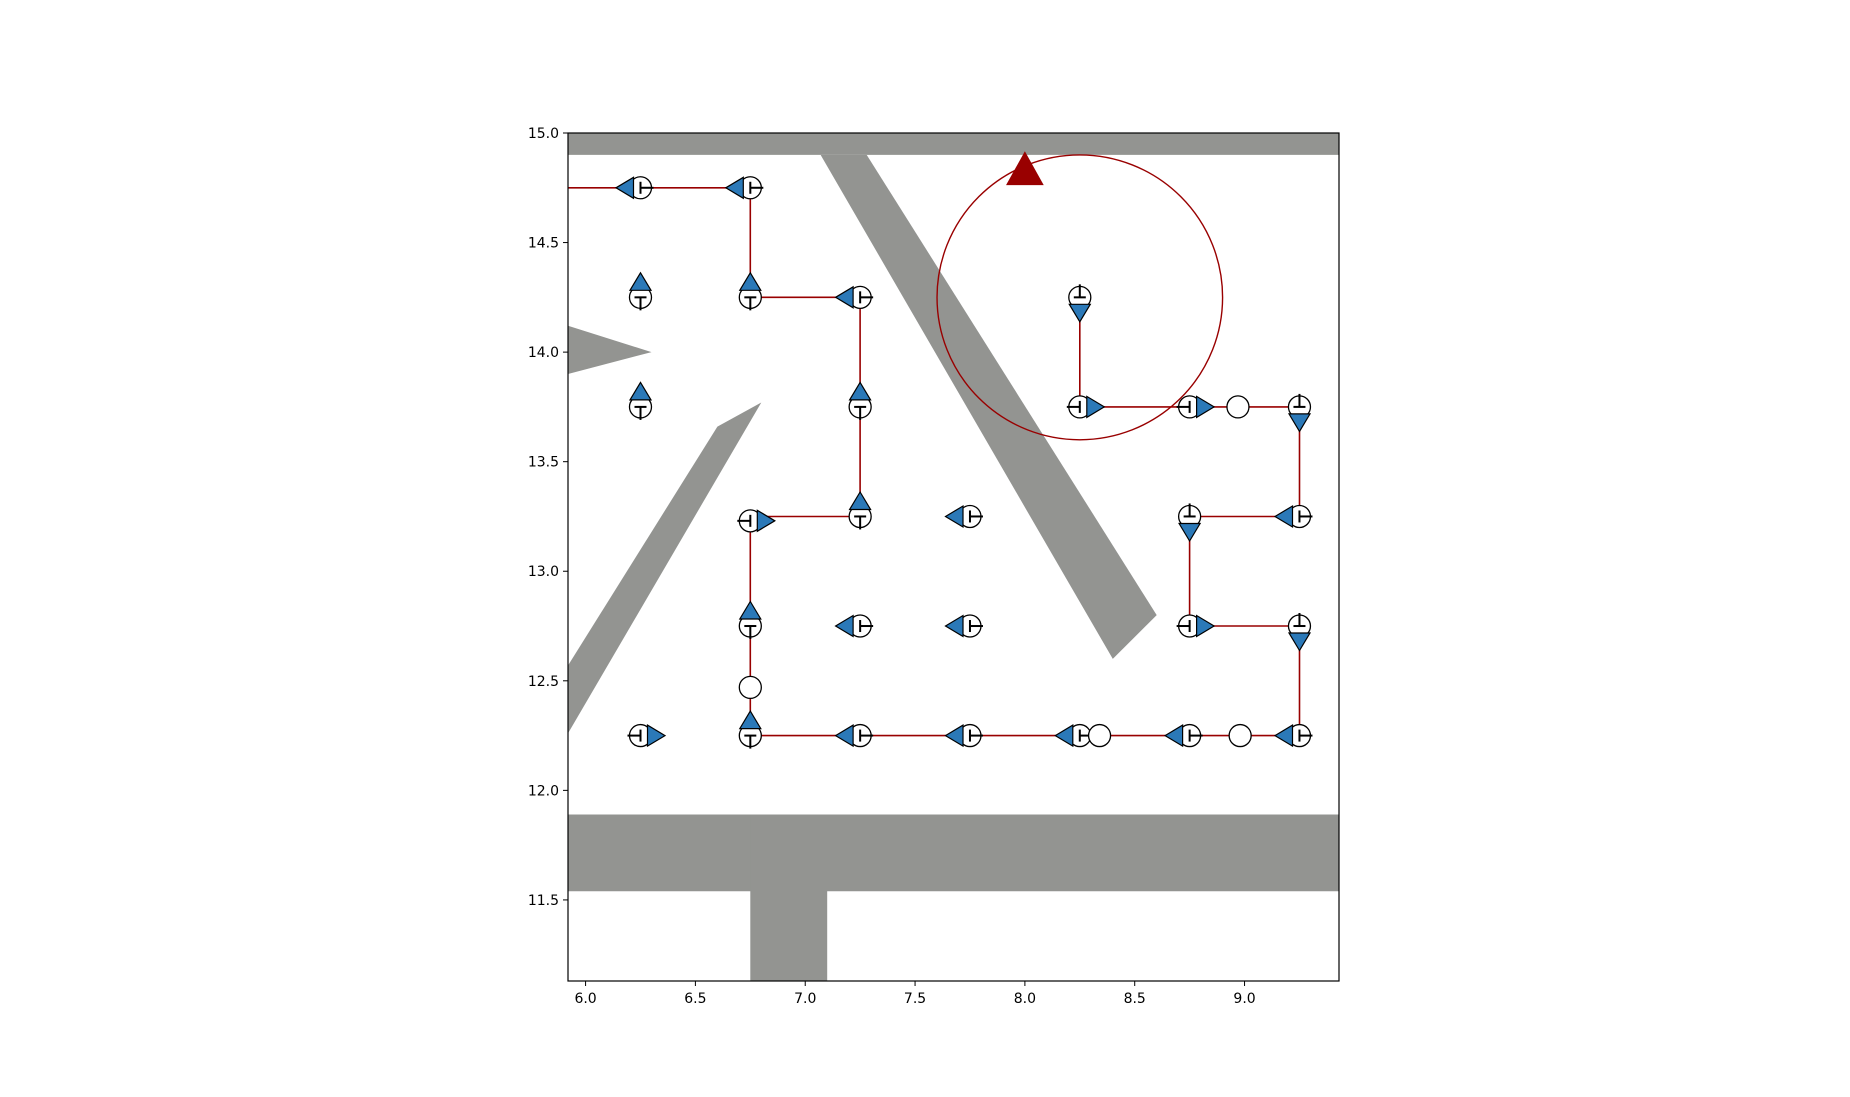 The image size is (1850, 1097). Describe the element at coordinates (543, 791) in the screenshot. I see `y-tick-label: 12.0` at that location.